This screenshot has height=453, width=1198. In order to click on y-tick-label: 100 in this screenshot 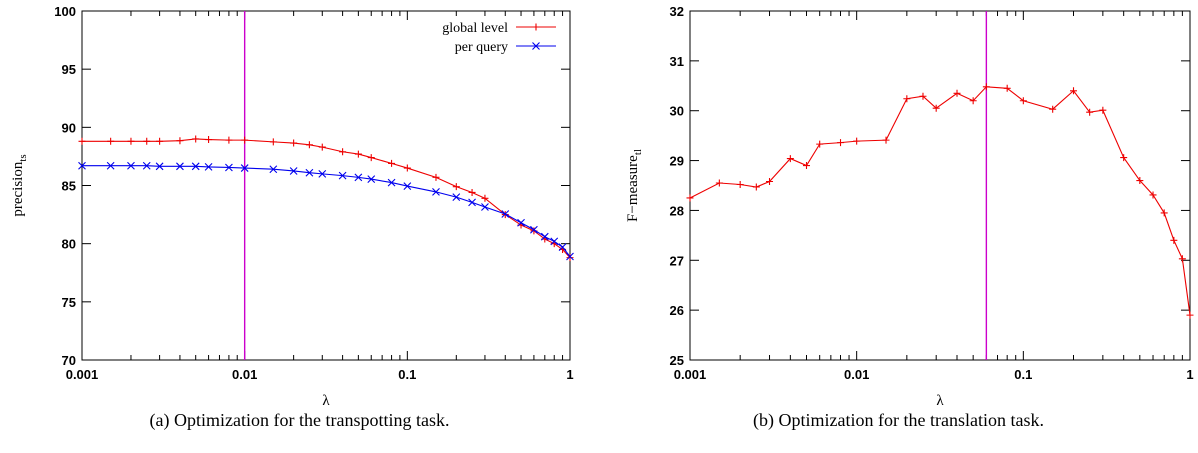, I will do `click(65, 11)`.